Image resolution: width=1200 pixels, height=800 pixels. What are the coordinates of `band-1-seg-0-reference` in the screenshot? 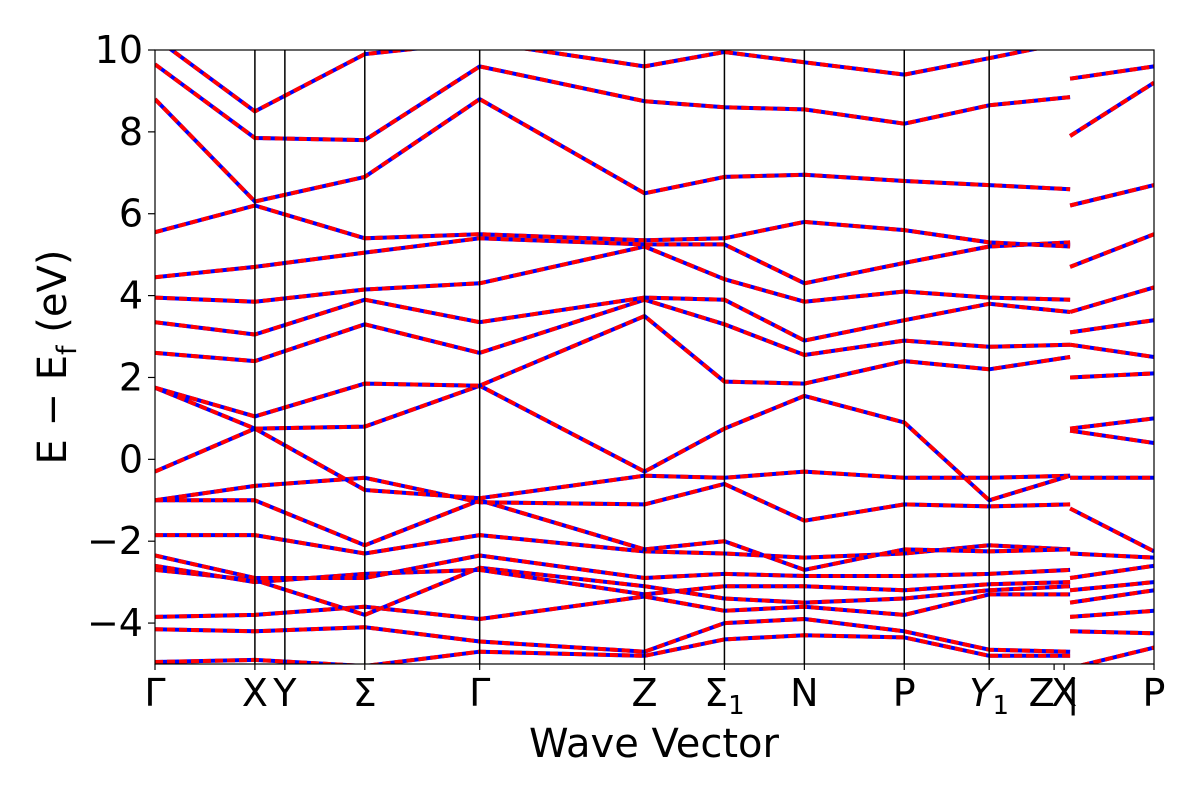 It's located at (613, 635).